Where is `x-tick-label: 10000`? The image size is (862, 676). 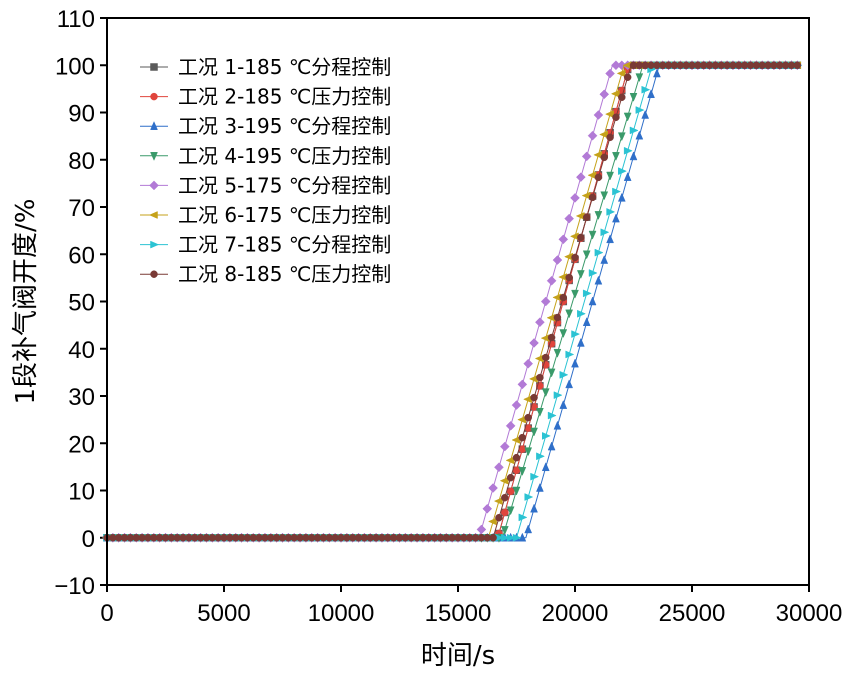 x-tick-label: 10000 is located at coordinates (341, 613).